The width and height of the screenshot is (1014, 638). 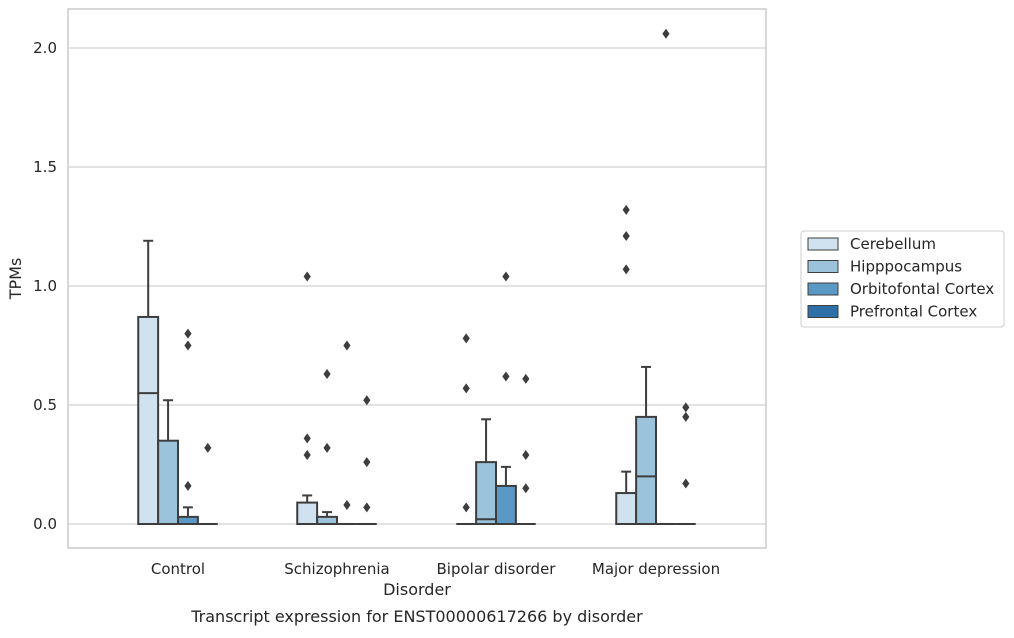 What do you see at coordinates (15, 279) in the screenshot?
I see `y-axis-label: TPMs` at bounding box center [15, 279].